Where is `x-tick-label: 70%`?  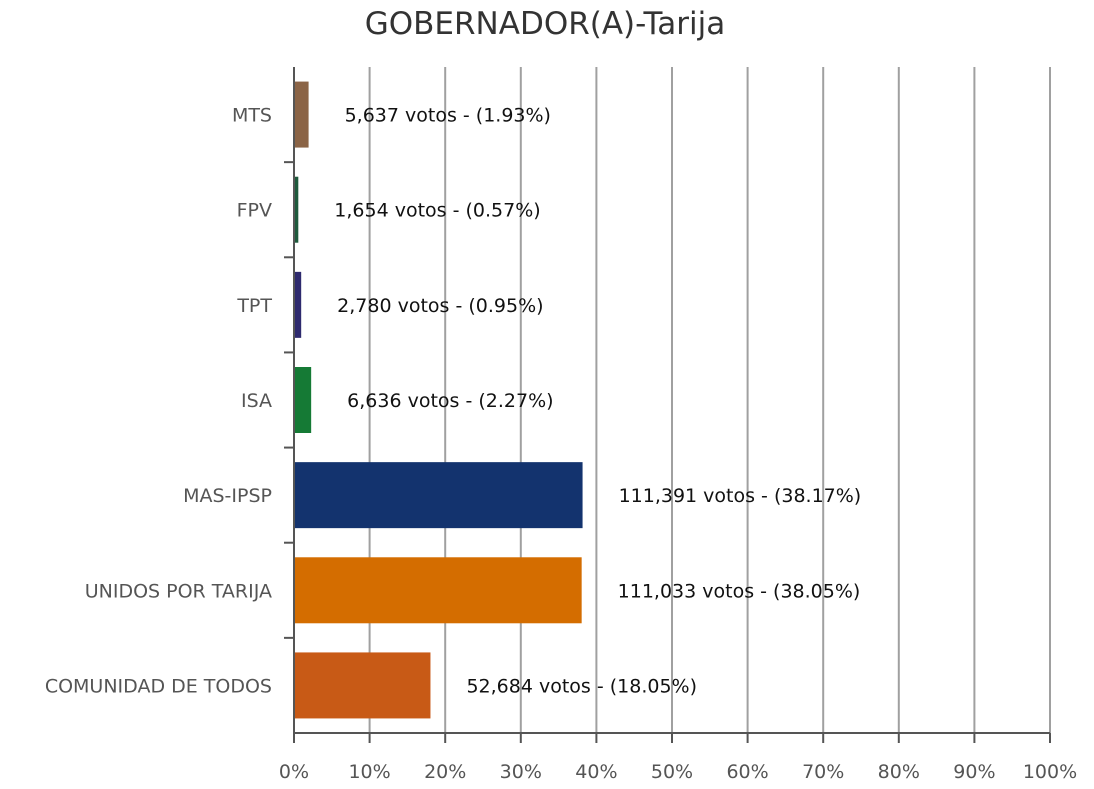
x-tick-label: 70% is located at coordinates (823, 772).